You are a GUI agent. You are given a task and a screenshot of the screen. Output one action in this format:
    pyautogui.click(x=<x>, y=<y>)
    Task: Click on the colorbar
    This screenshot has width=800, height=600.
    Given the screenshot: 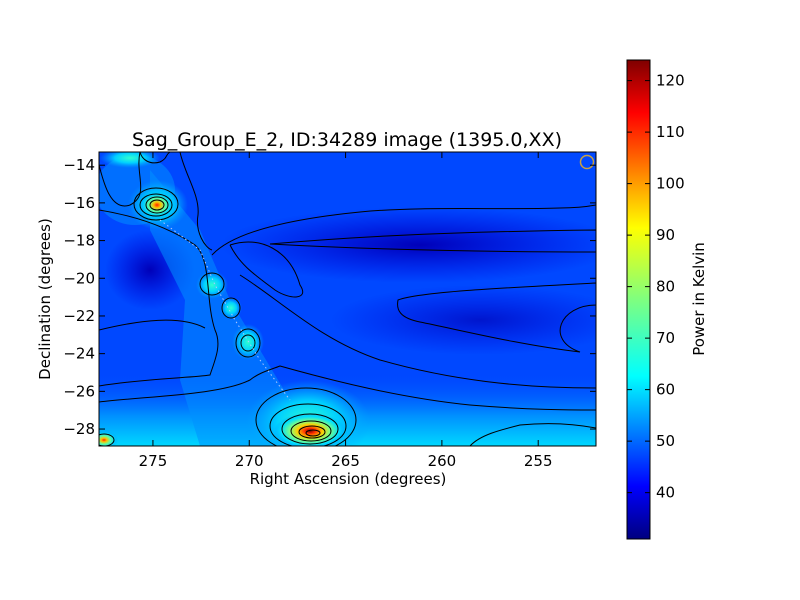 What is the action you would take?
    pyautogui.click(x=638, y=299)
    